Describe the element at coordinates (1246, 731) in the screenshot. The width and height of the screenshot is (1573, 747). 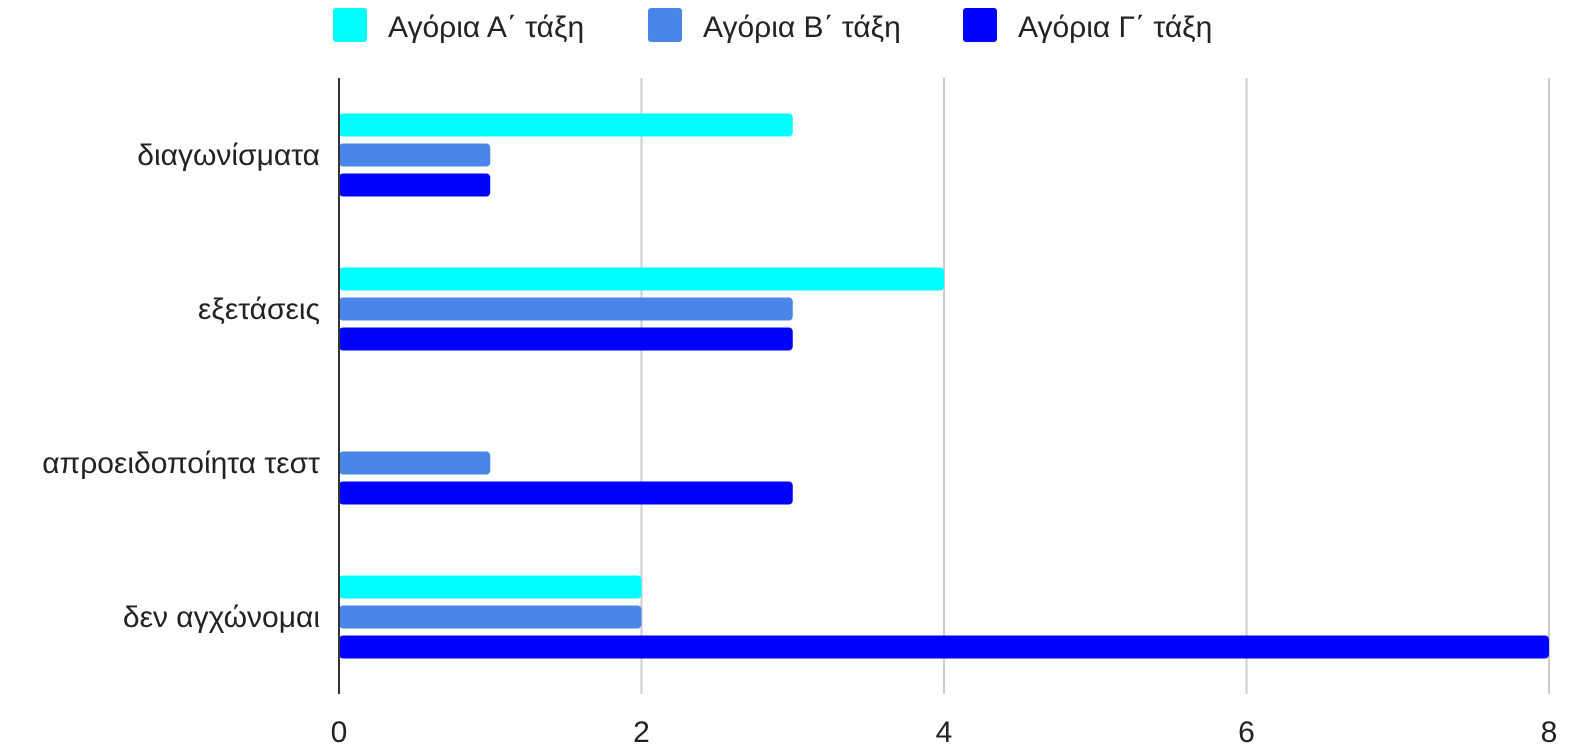
I see `x-tick-label: 6` at that location.